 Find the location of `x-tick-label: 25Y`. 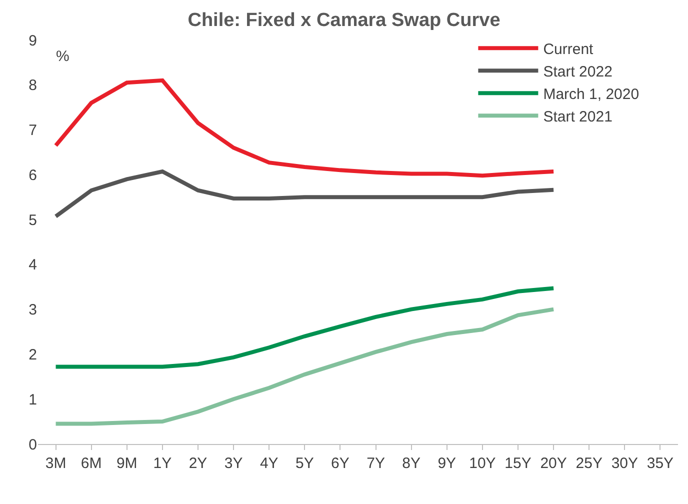

x-tick-label: 25Y is located at coordinates (589, 463).